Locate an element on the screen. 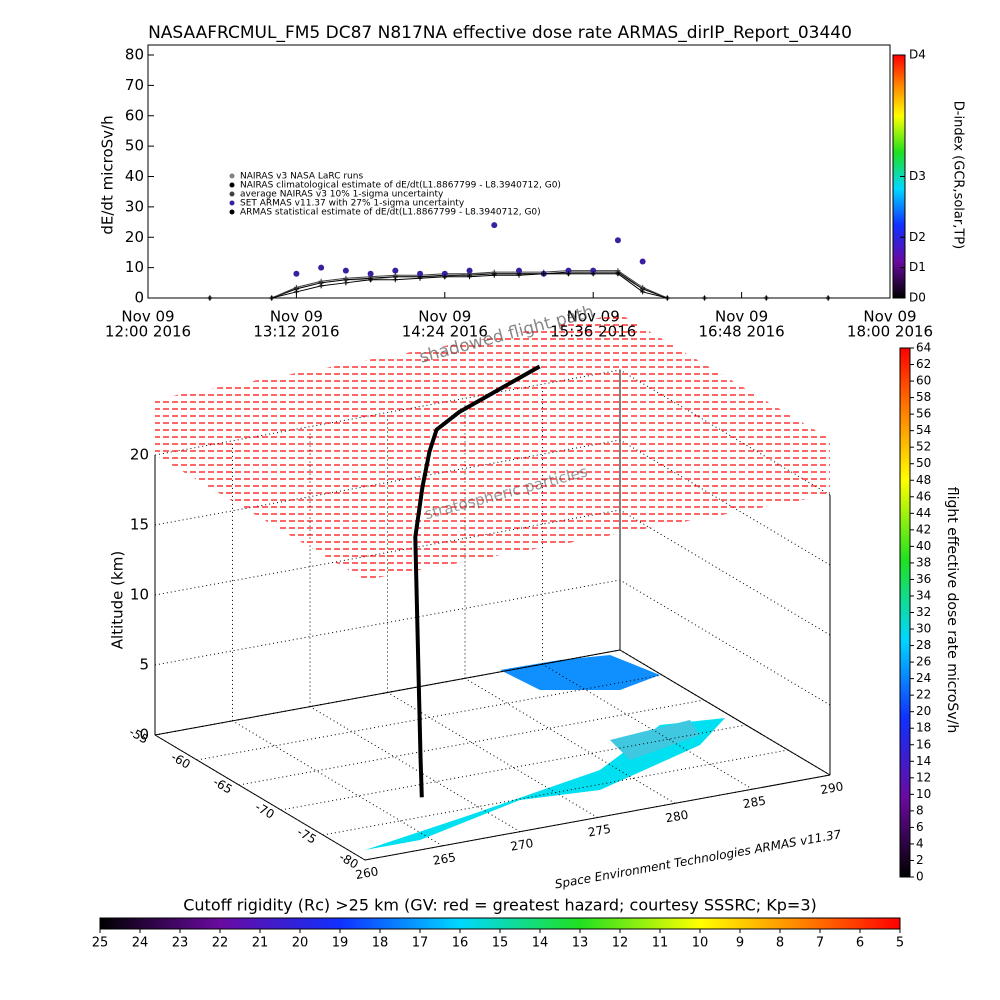  colorbar-tick-label: 62 is located at coordinates (923, 364).